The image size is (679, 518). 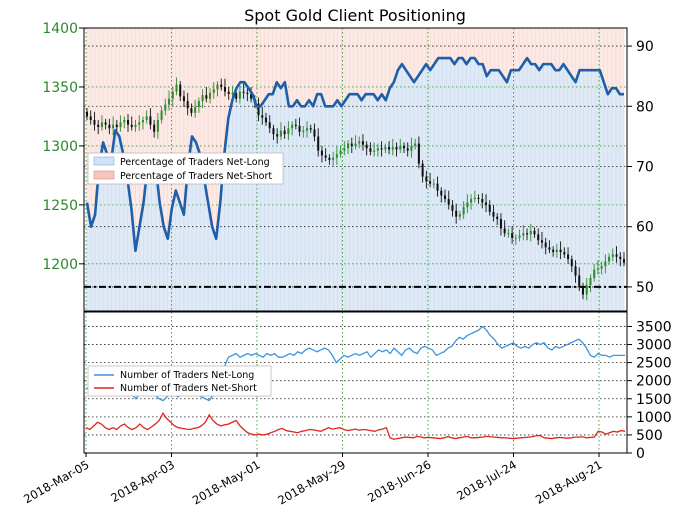 I want to click on top-legend-box, so click(x=185, y=168).